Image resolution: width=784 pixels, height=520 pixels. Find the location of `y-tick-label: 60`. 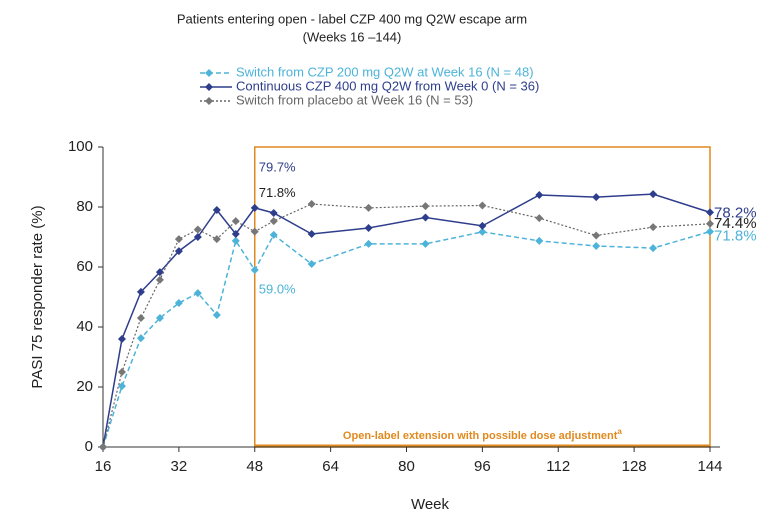

y-tick-label: 60 is located at coordinates (84, 266).